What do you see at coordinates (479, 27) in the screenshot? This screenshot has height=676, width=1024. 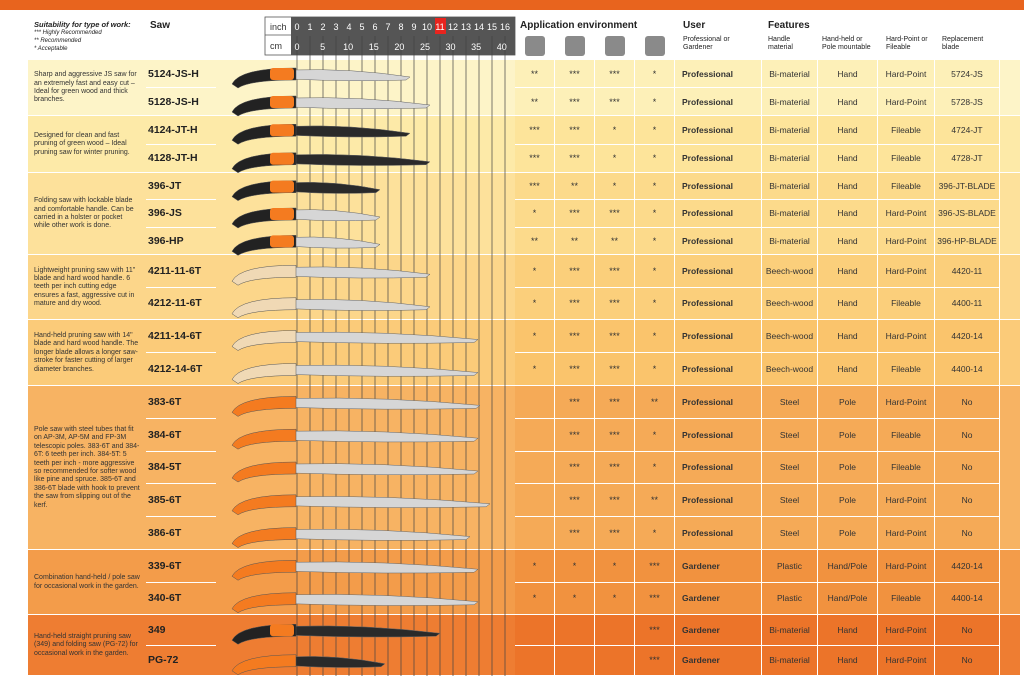 I see `inch-tick: 14` at bounding box center [479, 27].